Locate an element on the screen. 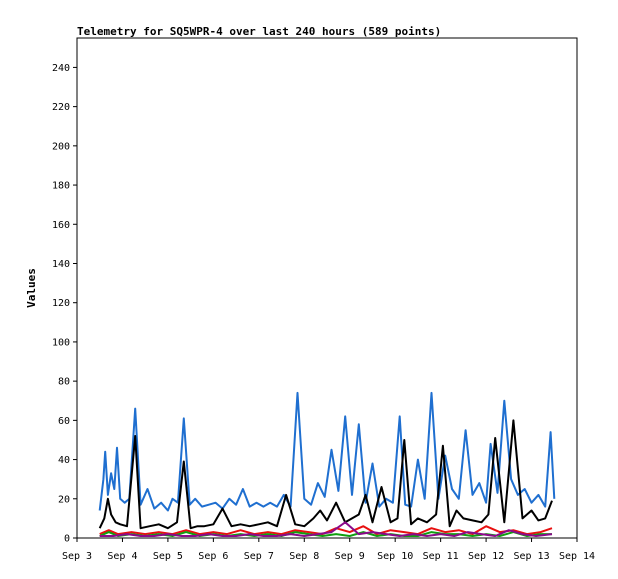  x-tick-label: Sep 12 is located at coordinates (486, 556).